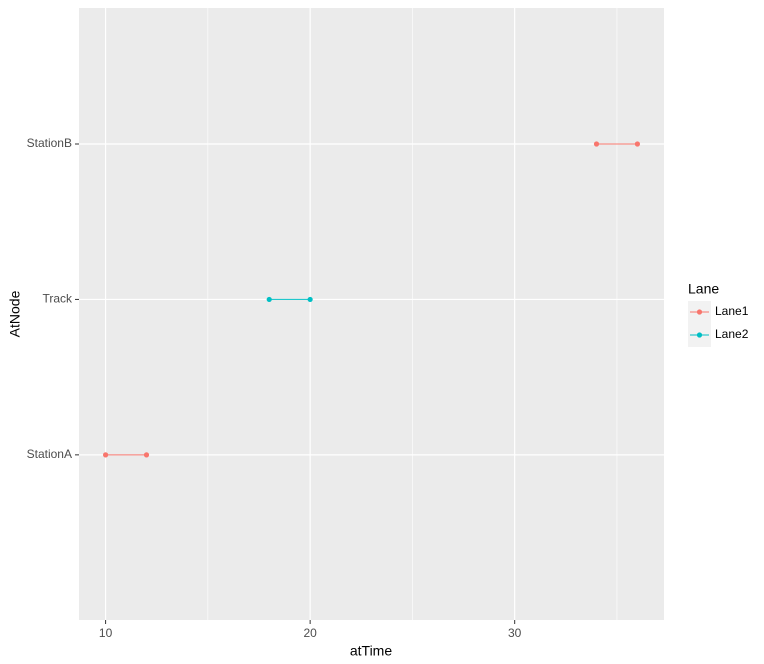  I want to click on y-tick-label: StationB, so click(49, 143).